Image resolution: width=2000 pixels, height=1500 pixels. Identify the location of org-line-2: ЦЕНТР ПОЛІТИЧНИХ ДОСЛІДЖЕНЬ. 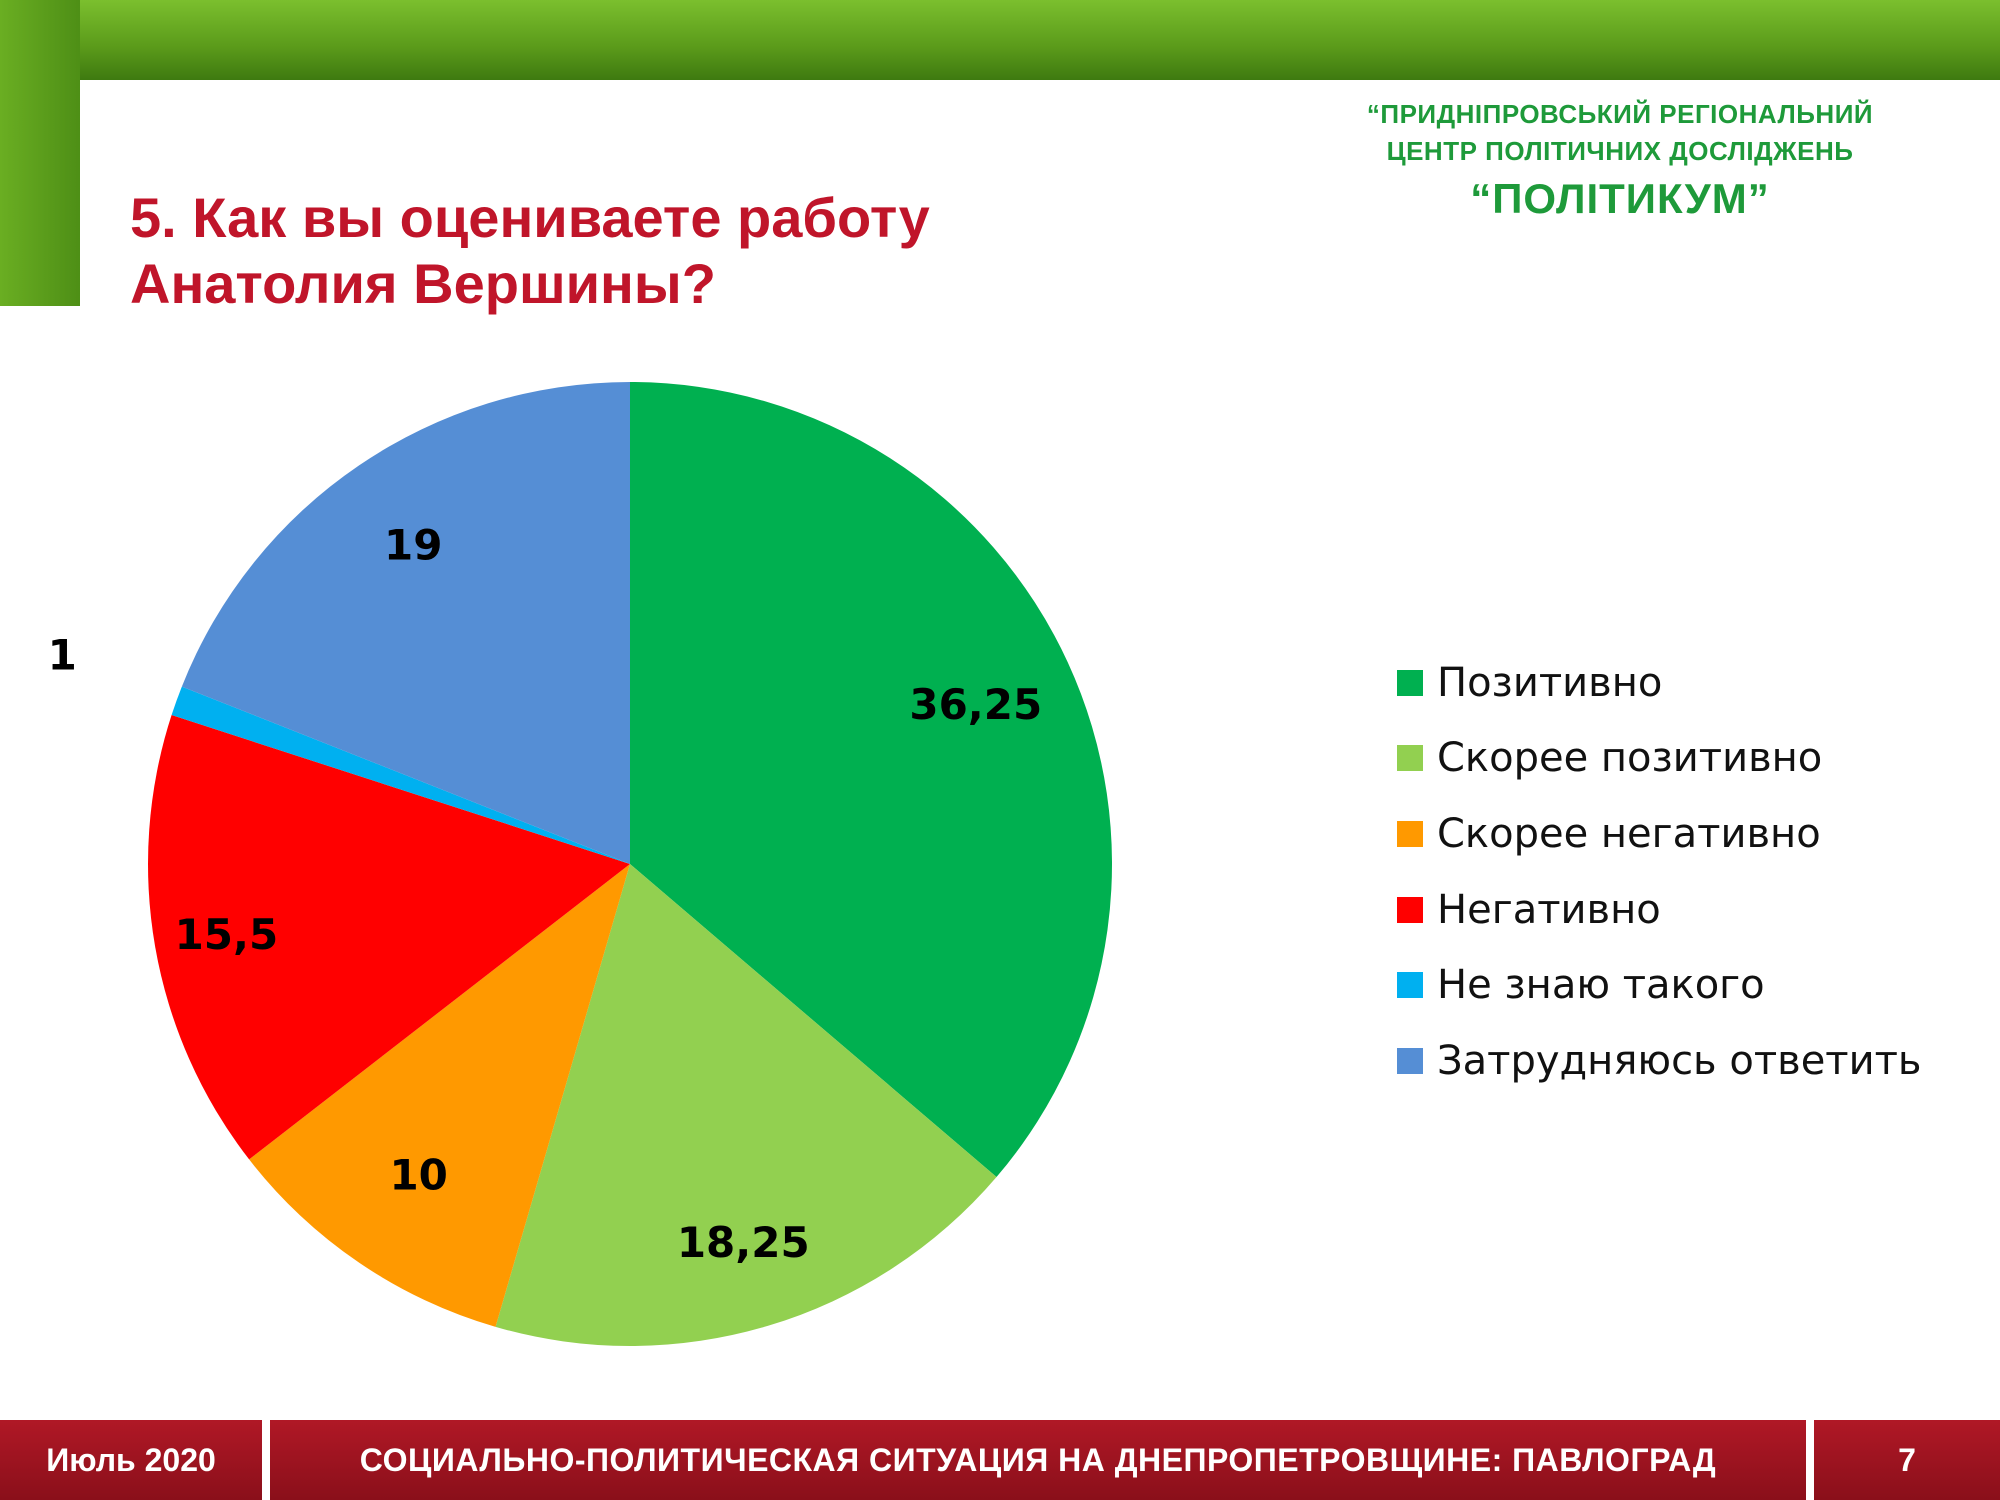
(1620, 151).